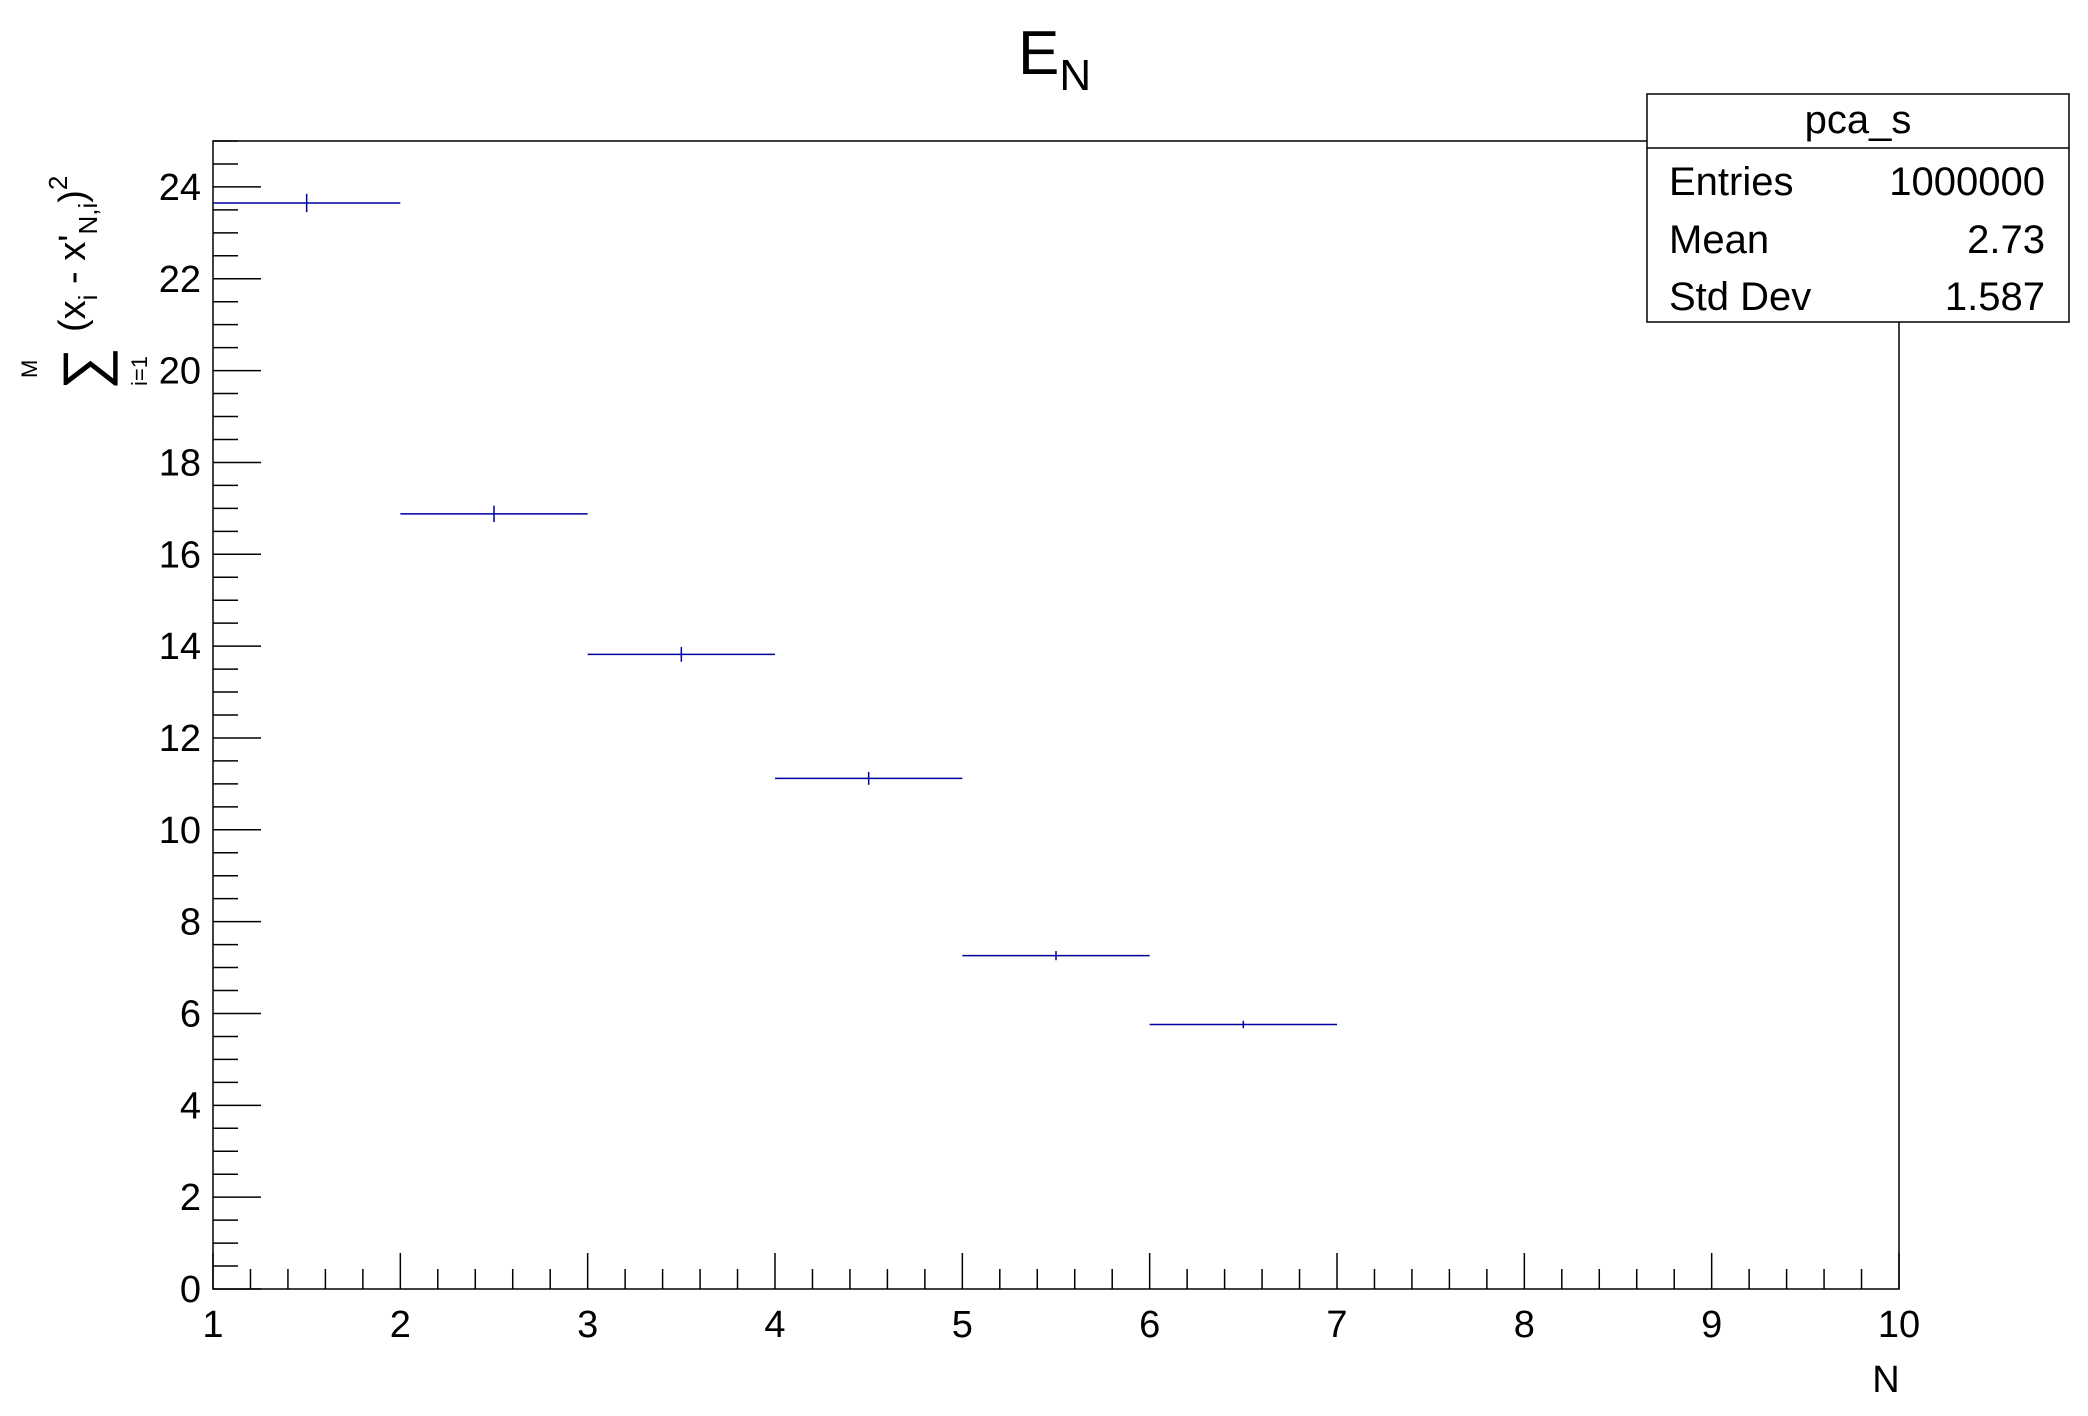  I want to click on x-axis-label: N, so click(1885, 1380).